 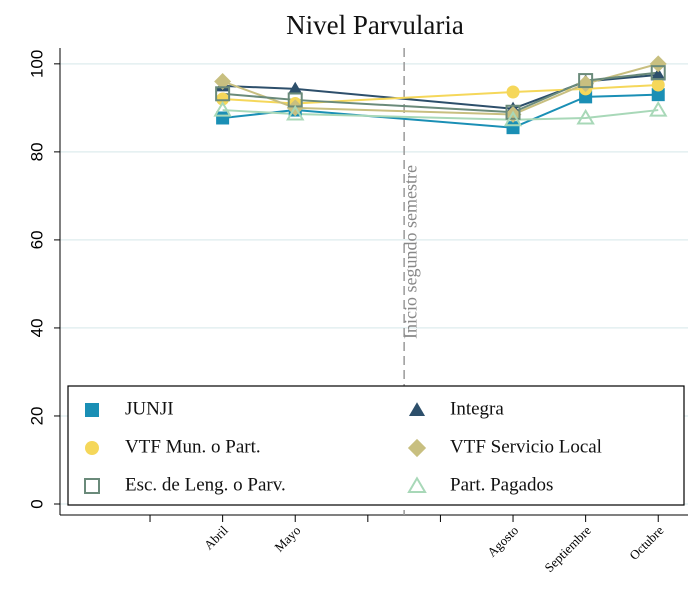 What do you see at coordinates (567, 548) in the screenshot?
I see `x-tick-label: Septiembre` at bounding box center [567, 548].